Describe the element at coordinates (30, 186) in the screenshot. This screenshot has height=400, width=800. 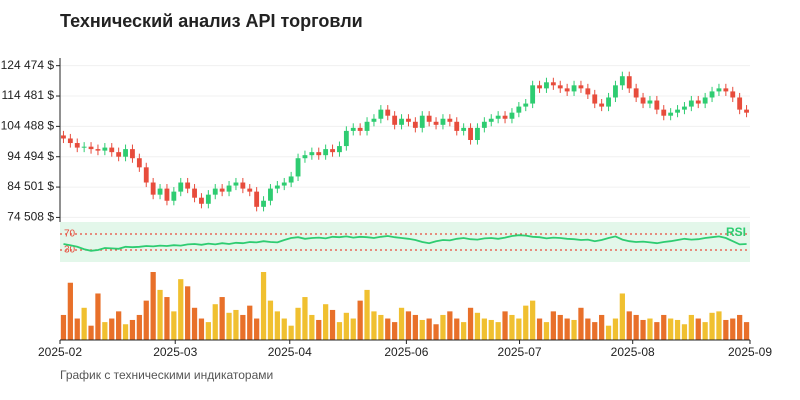
I see `y-tick-label: 84 501 $` at that location.